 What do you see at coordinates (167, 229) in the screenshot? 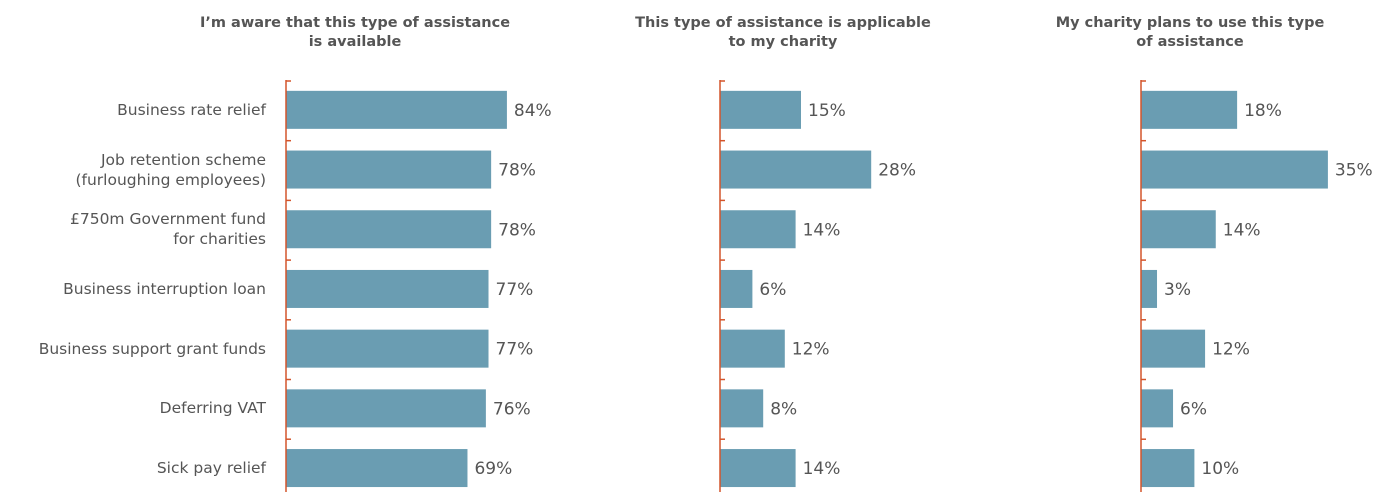
I see `category-label: £750m Government fund for charities` at bounding box center [167, 229].